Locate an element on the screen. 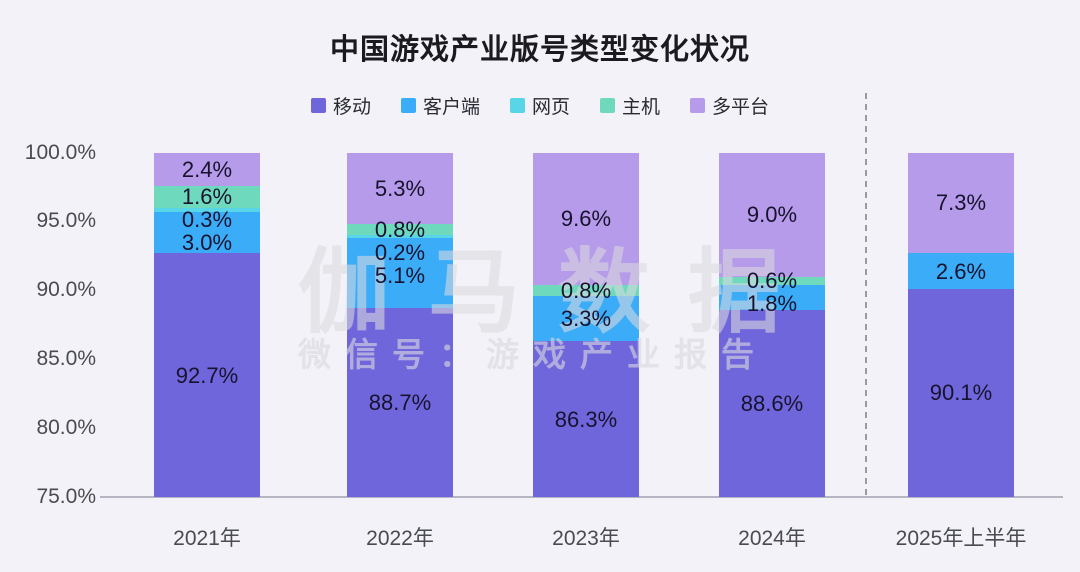 Image resolution: width=1080 pixels, height=572 pixels. segment-value-label: 1.6% is located at coordinates (207, 197).